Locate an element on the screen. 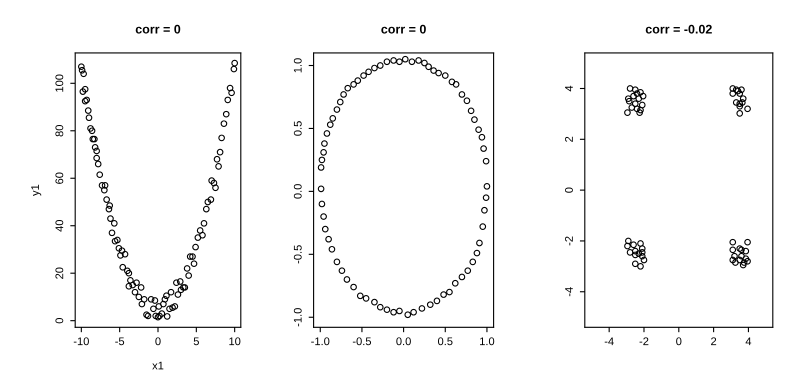  x-tick-label: 2 is located at coordinates (713, 341).